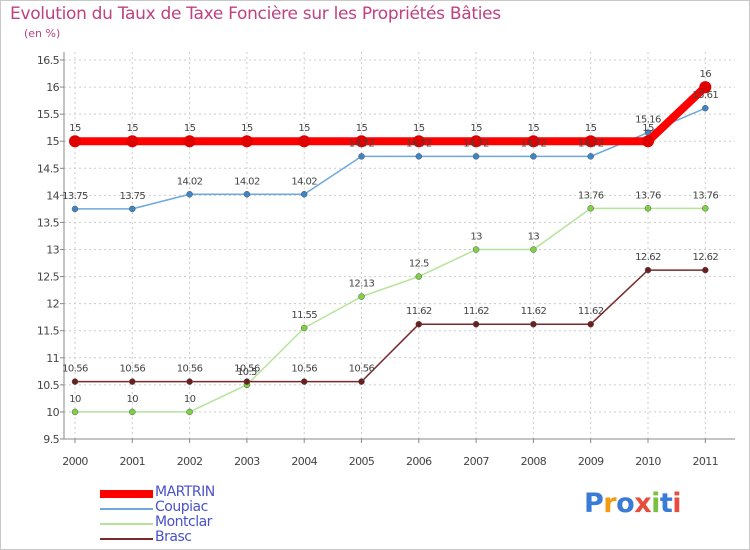 Image resolution: width=750 pixels, height=550 pixels. What do you see at coordinates (52, 412) in the screenshot?
I see `y-tick-label: 10` at bounding box center [52, 412].